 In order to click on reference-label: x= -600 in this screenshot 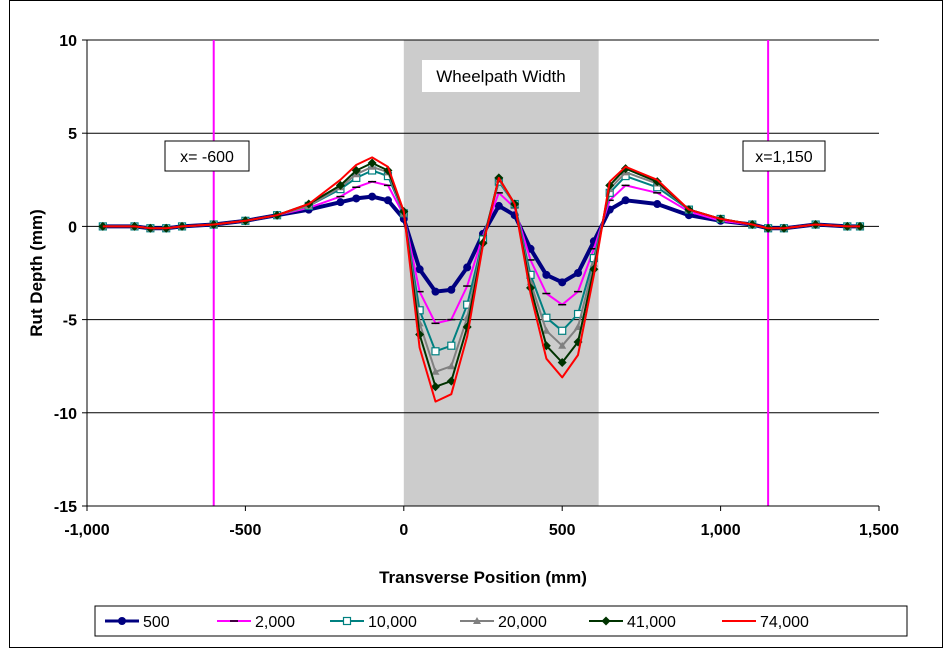, I will do `click(207, 157)`.